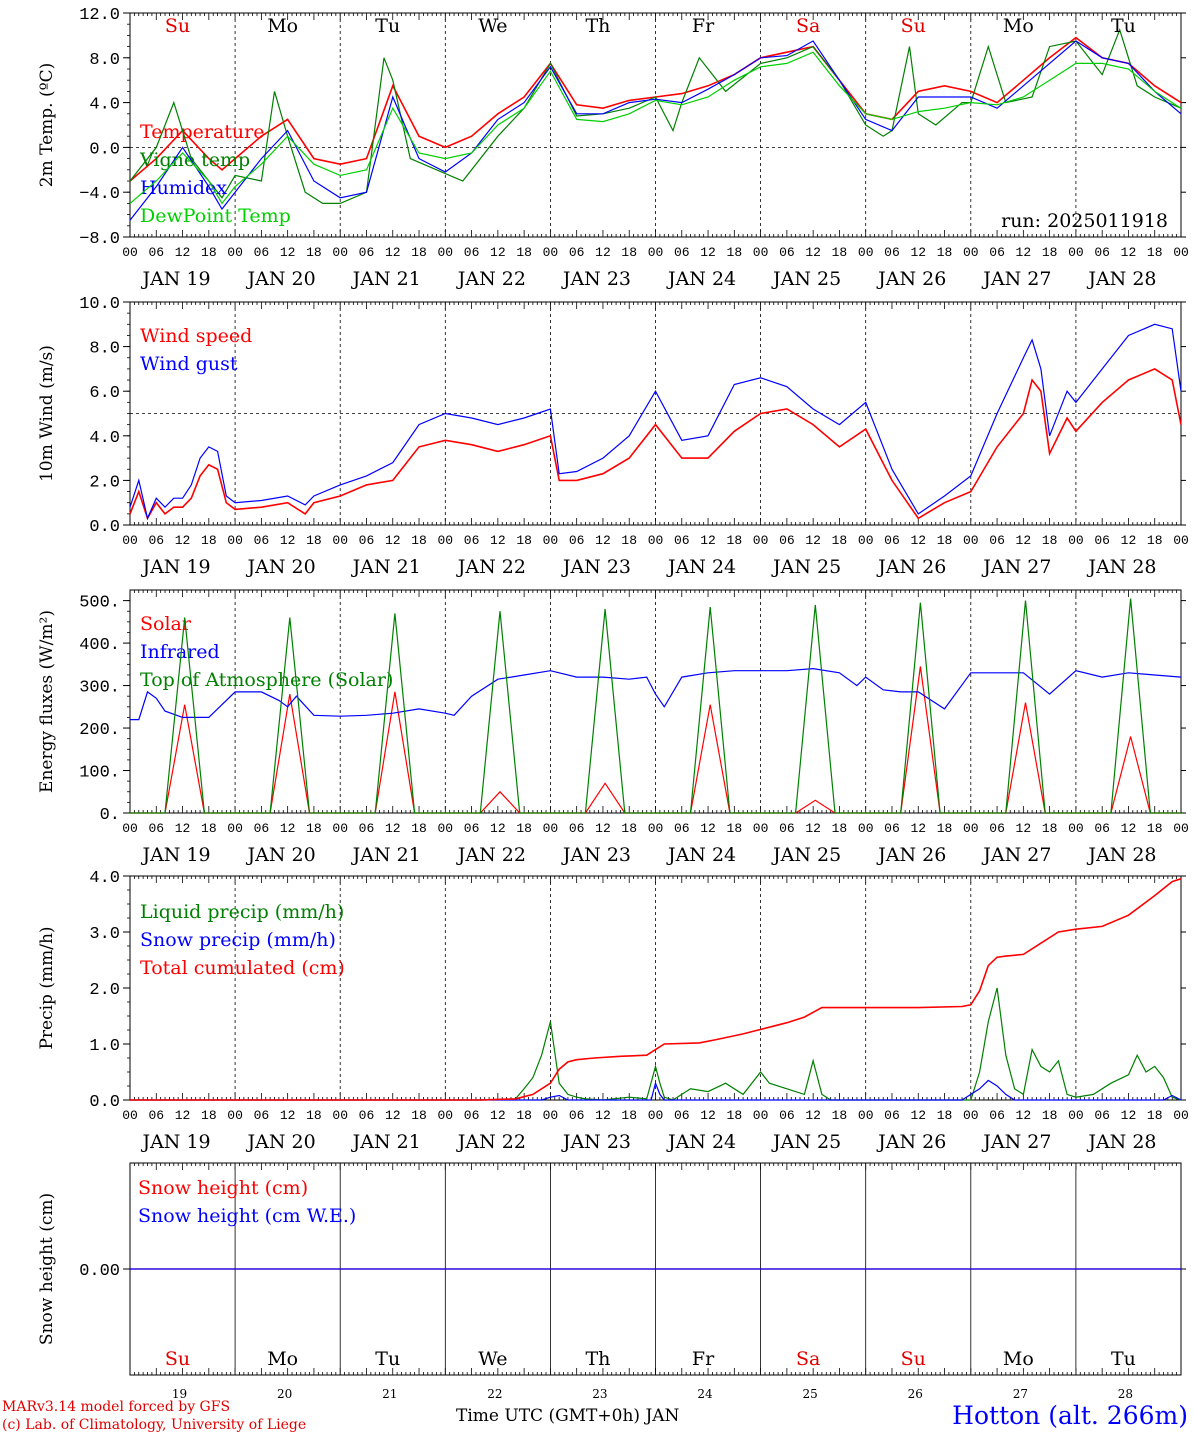 The width and height of the screenshot is (1194, 1440). What do you see at coordinates (1125, 1394) in the screenshot?
I see `day-number: 28` at bounding box center [1125, 1394].